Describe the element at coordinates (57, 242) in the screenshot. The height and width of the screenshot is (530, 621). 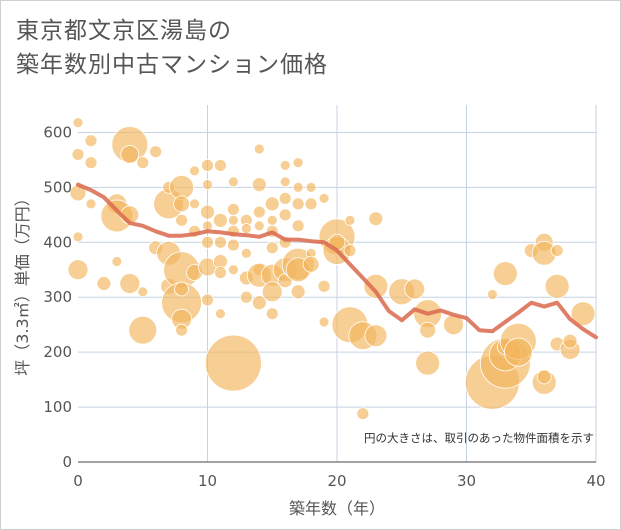
I see `y-tick-label: 400` at that location.